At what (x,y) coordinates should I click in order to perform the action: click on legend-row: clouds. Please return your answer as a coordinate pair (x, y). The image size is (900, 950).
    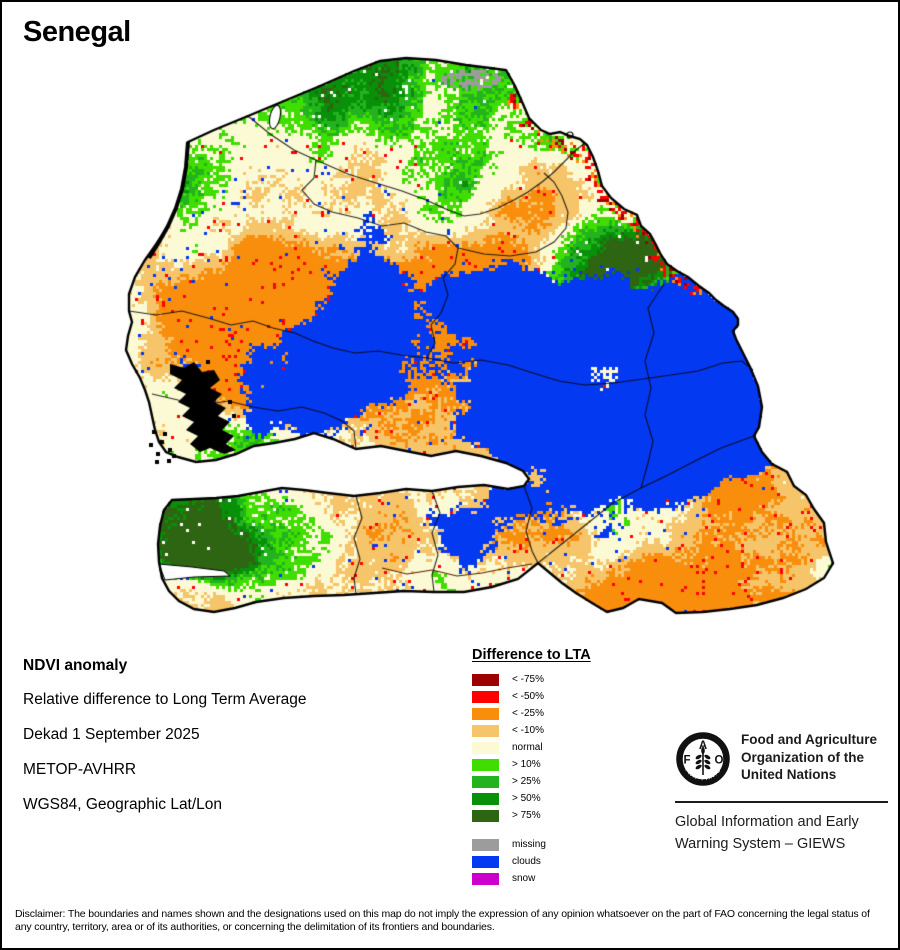
    Looking at the image, I should click on (531, 861).